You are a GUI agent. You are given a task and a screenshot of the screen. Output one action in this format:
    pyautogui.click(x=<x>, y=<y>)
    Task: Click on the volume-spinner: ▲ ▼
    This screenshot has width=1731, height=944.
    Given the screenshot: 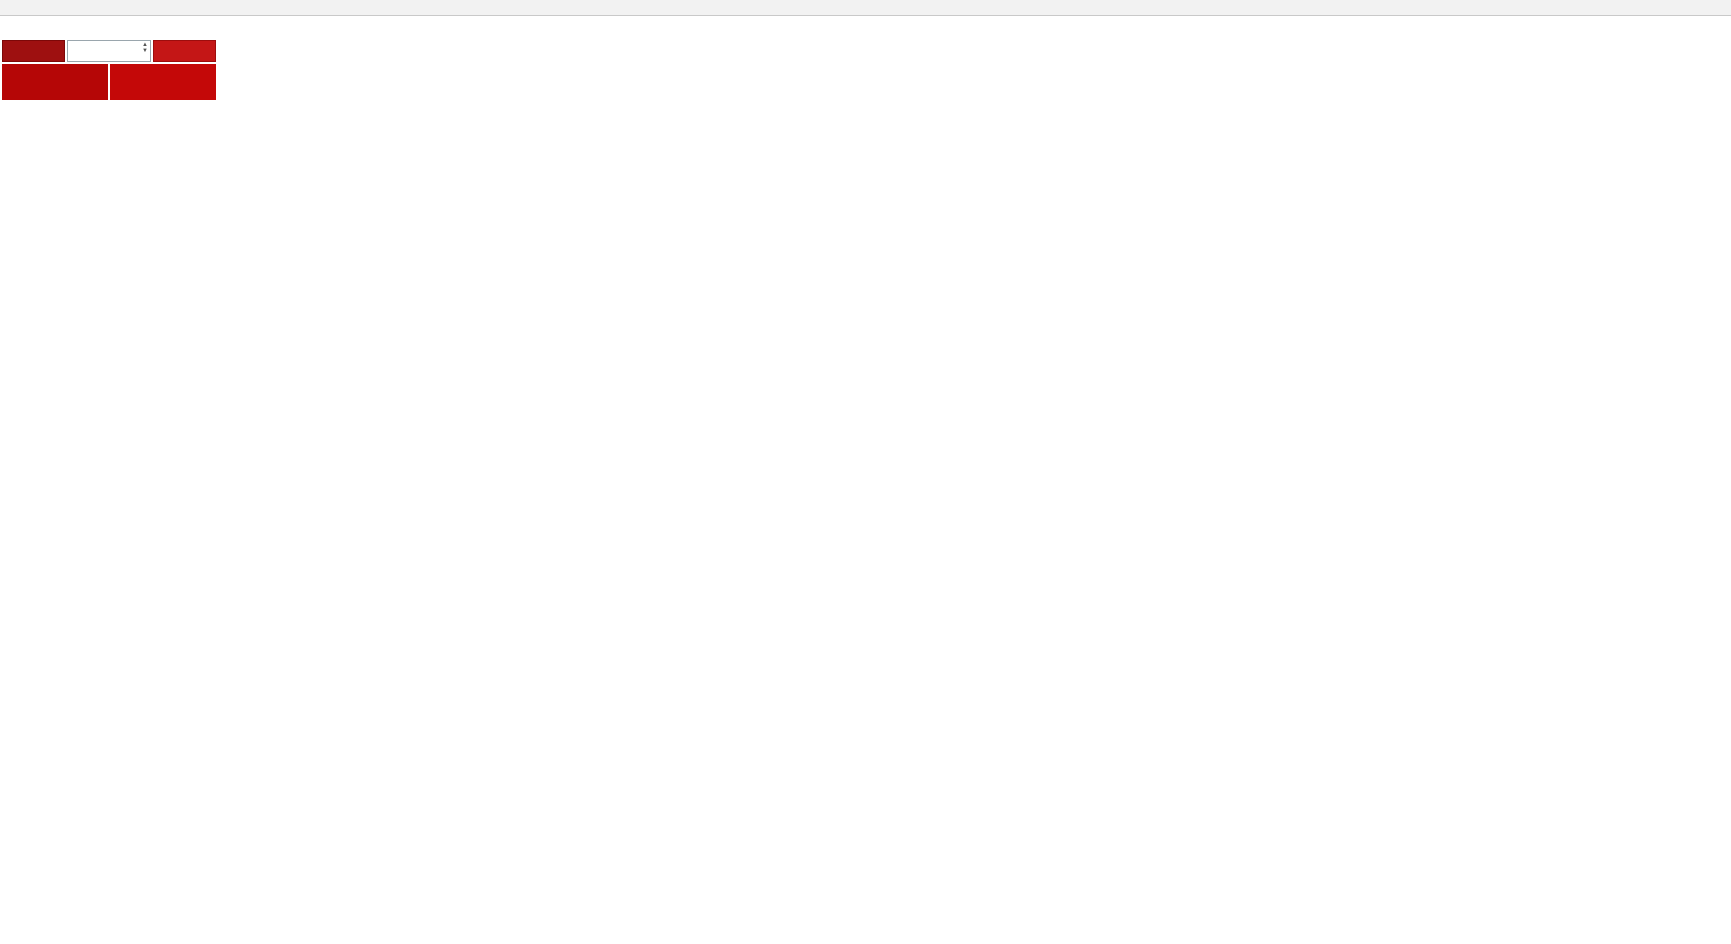 What is the action you would take?
    pyautogui.click(x=145, y=48)
    